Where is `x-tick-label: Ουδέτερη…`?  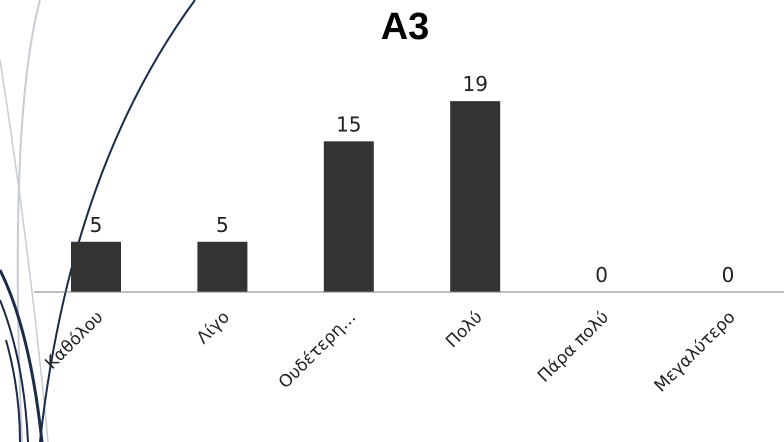
x-tick-label: Ουδέτερη… is located at coordinates (317, 349).